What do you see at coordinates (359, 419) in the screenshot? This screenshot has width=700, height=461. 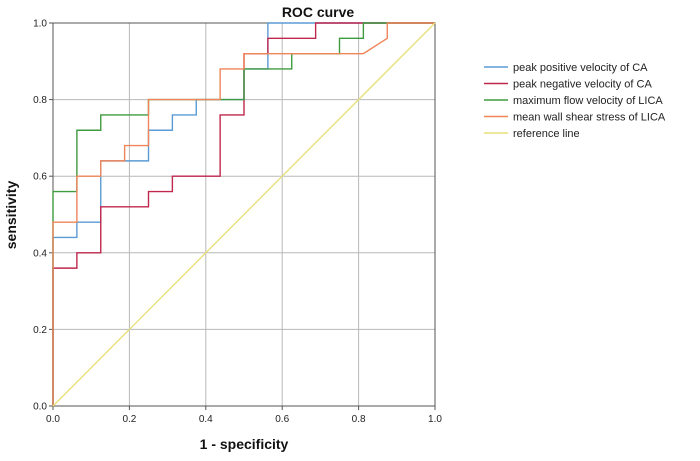 I see `x-tick-label: 0.8` at bounding box center [359, 419].